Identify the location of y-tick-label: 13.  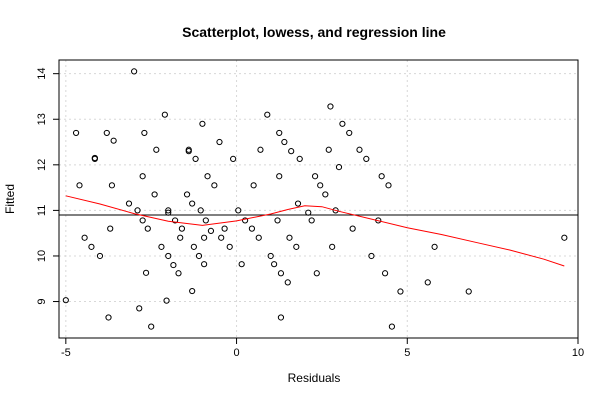
(42, 119).